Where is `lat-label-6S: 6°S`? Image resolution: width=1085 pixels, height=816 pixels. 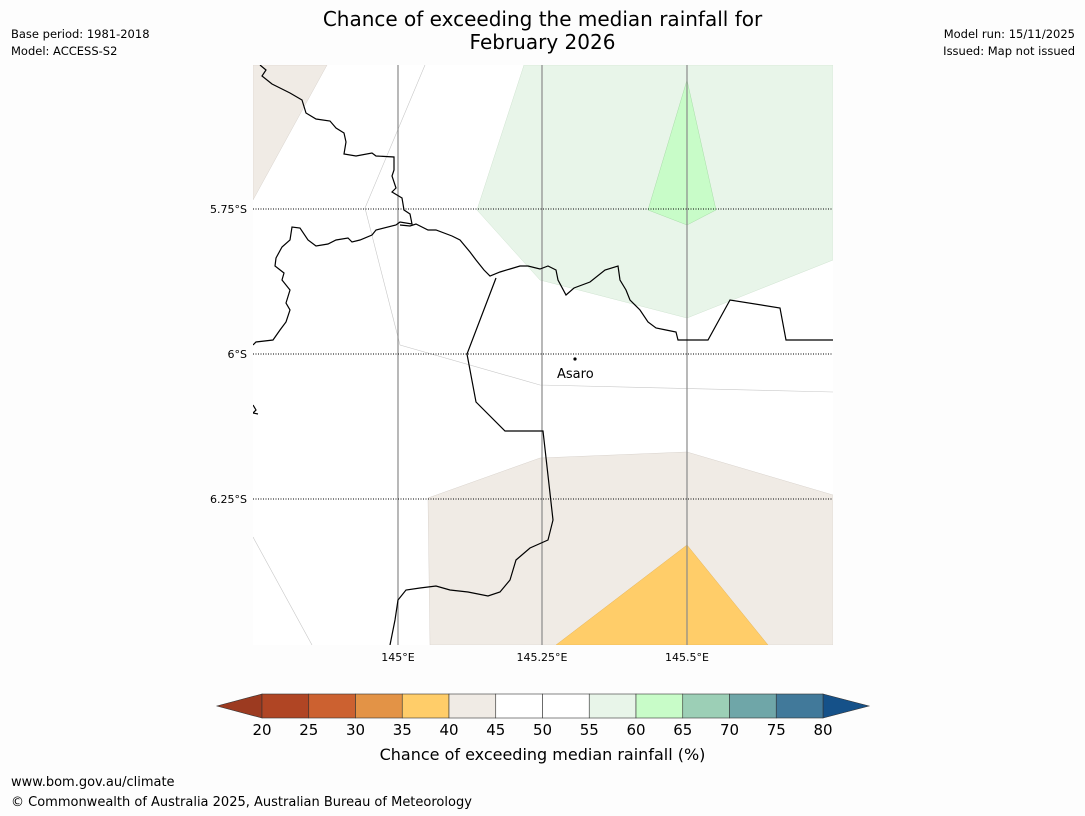
lat-label-6S: 6°S is located at coordinates (237, 354).